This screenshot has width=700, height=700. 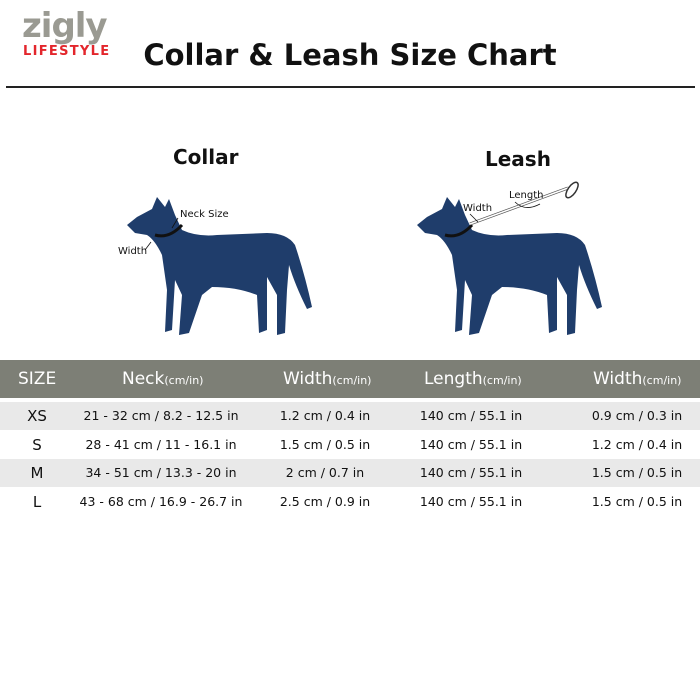 What do you see at coordinates (459, 230) in the screenshot?
I see `leash-collar-shape` at bounding box center [459, 230].